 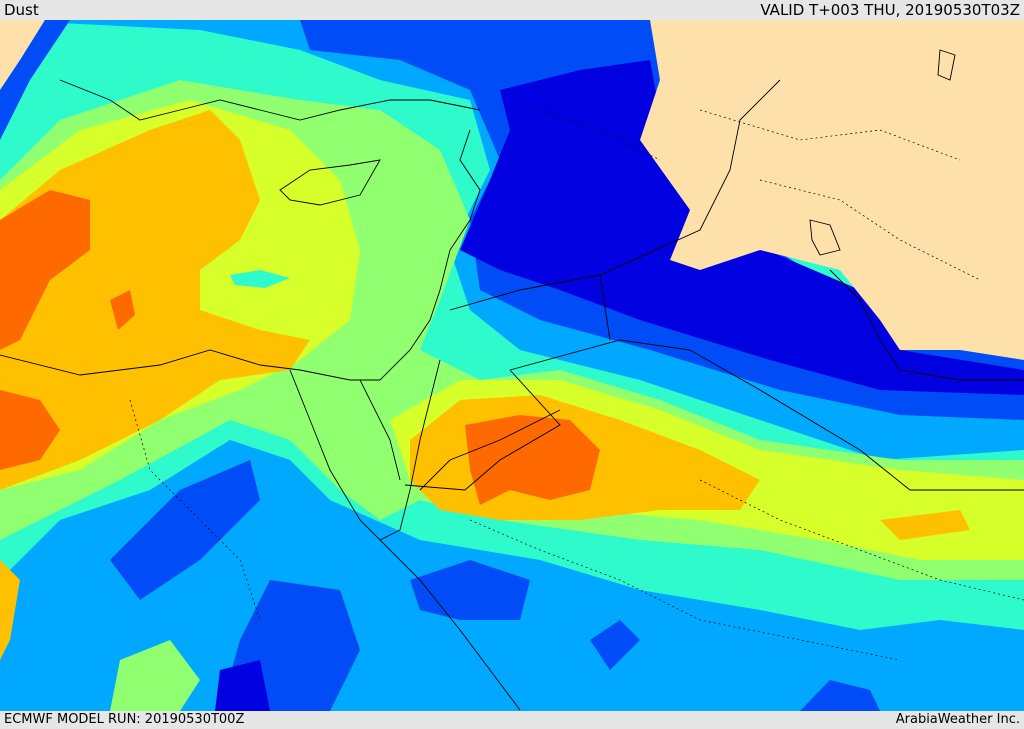 I want to click on dust-level-8-libya-spot, so click(x=122, y=310).